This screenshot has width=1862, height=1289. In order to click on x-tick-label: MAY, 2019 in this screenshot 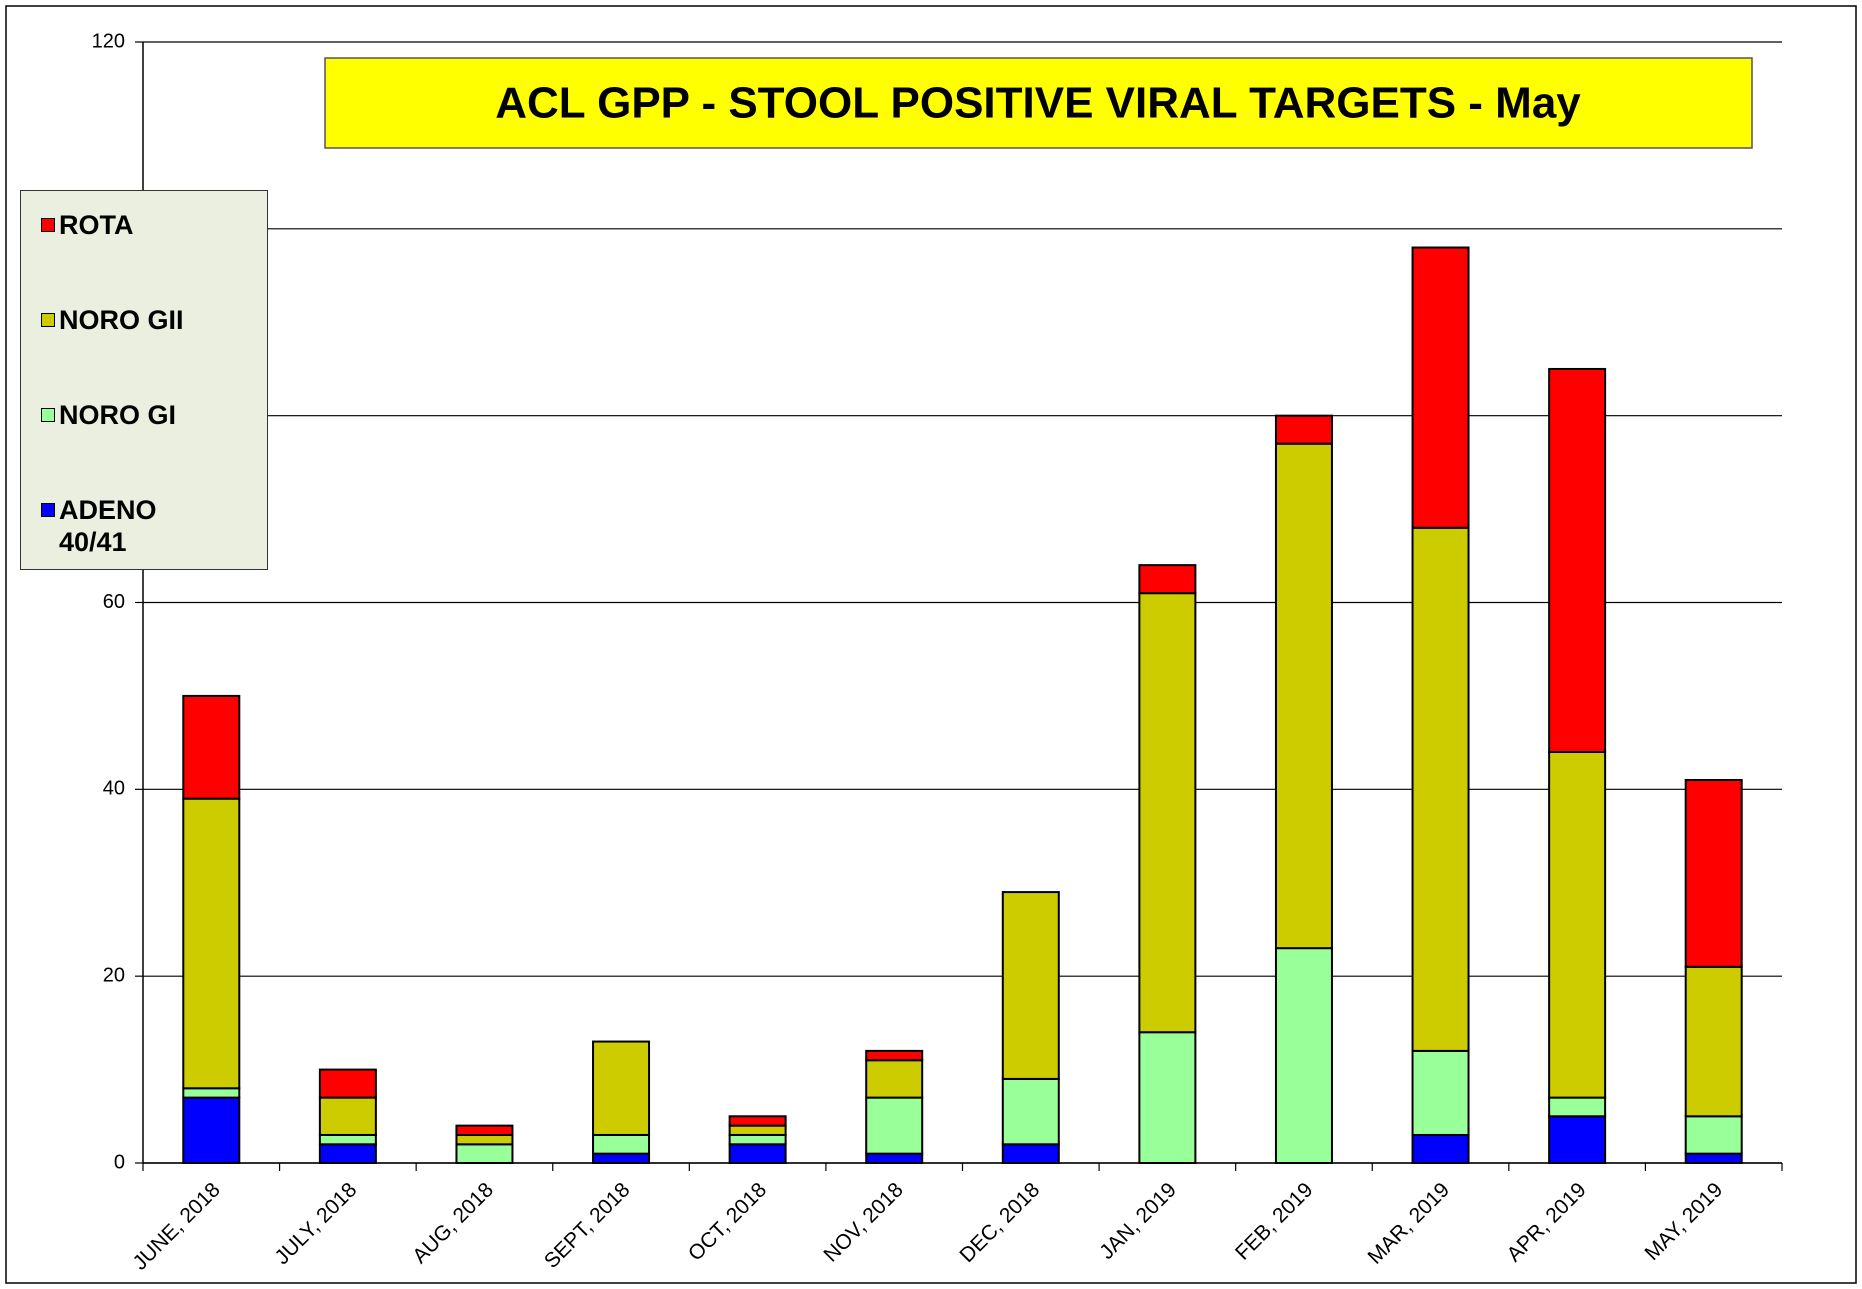, I will do `click(1684, 1221)`.